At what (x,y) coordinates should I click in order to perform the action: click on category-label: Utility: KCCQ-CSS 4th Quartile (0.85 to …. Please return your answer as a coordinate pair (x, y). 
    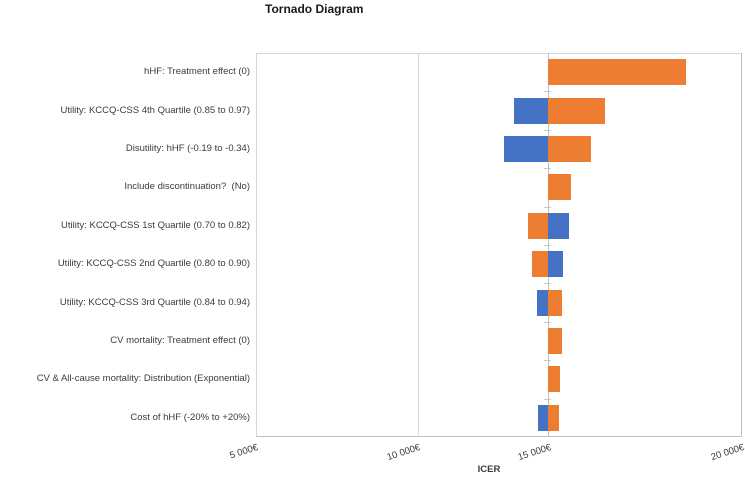
    Looking at the image, I should click on (155, 110).